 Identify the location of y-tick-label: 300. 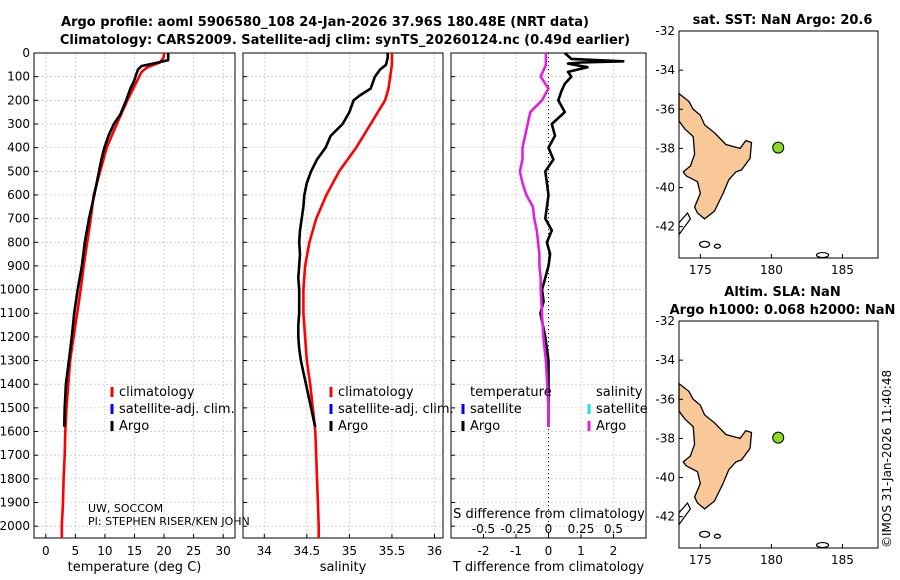
(18, 124).